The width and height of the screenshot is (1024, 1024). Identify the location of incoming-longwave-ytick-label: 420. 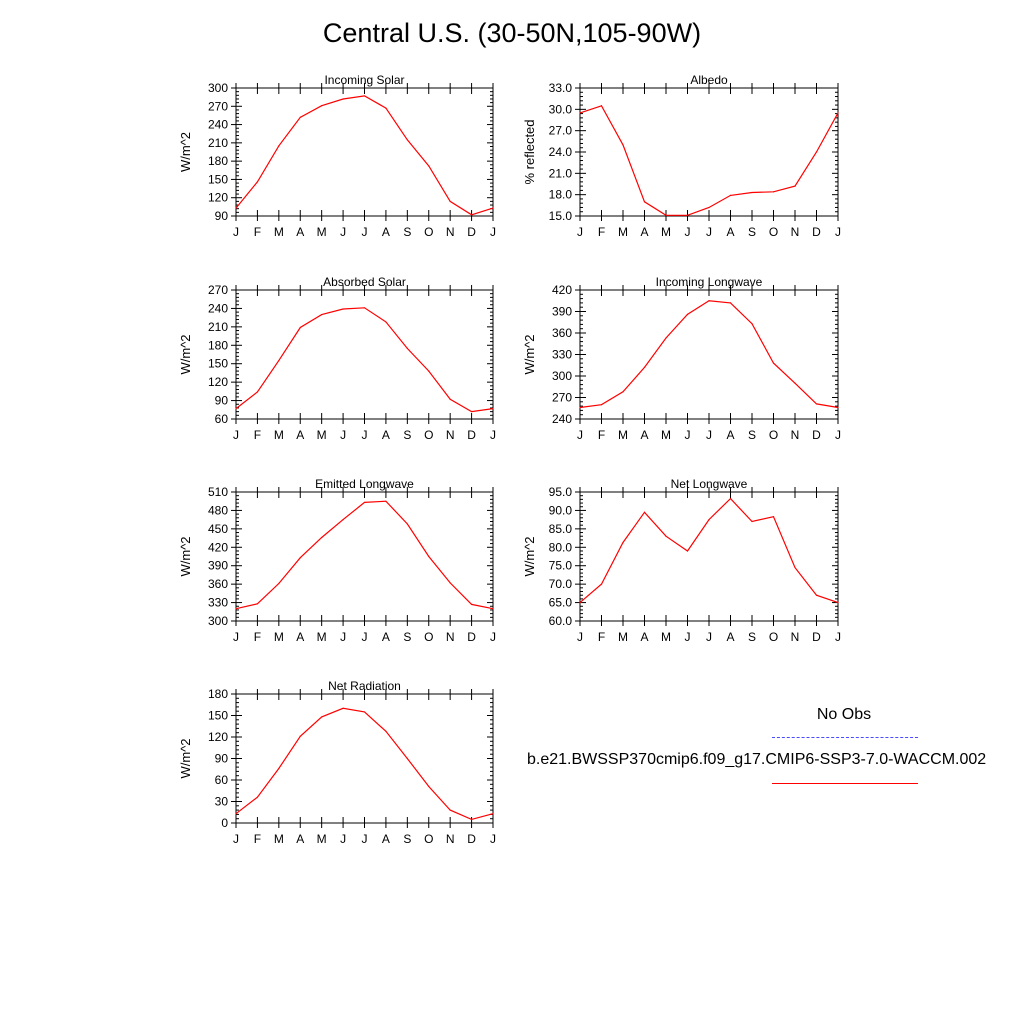
(562, 290).